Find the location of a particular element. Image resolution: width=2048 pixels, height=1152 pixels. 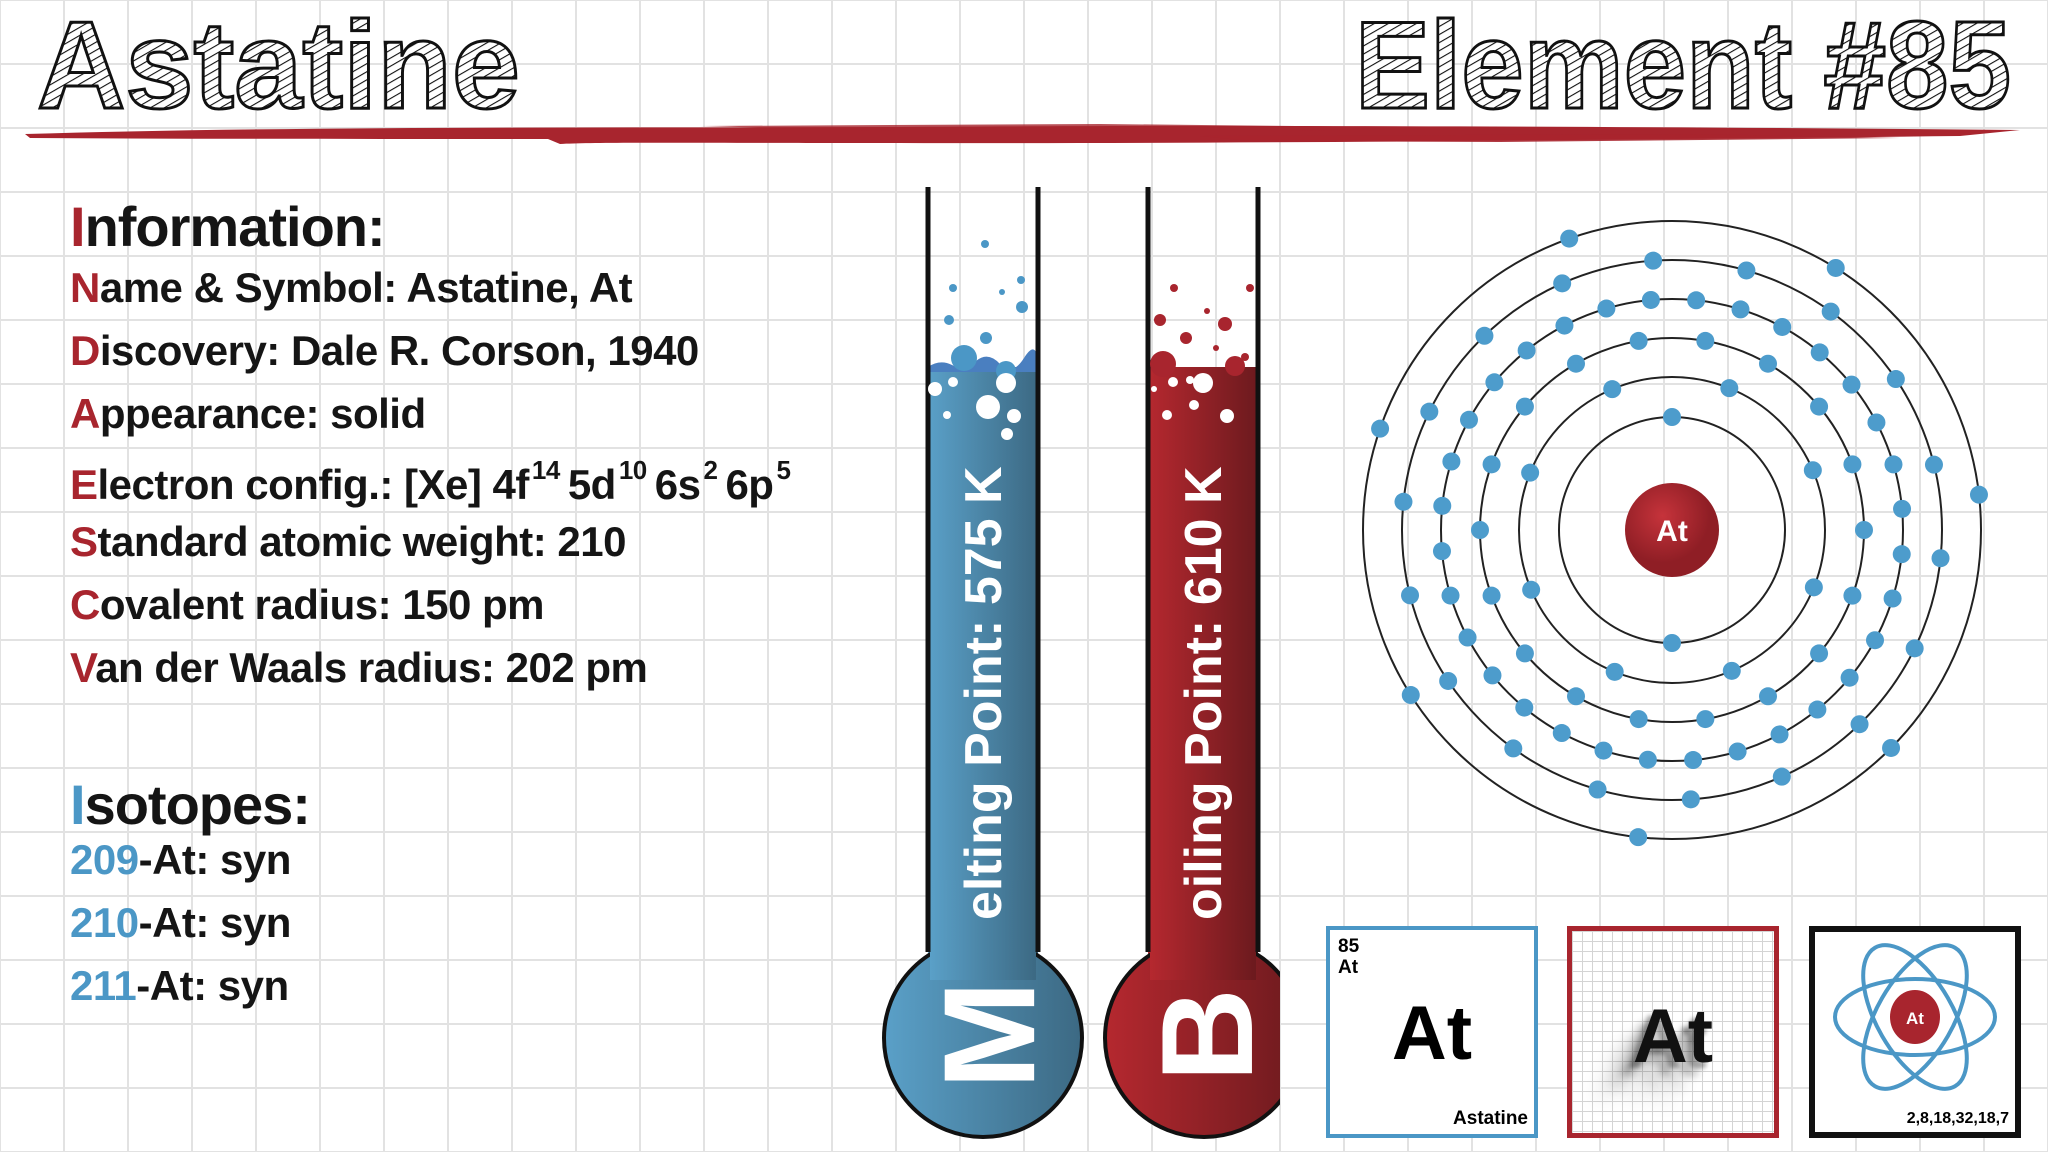

info-vdw-radius: Van der Waals radius: 202 pm is located at coordinates (359, 668).